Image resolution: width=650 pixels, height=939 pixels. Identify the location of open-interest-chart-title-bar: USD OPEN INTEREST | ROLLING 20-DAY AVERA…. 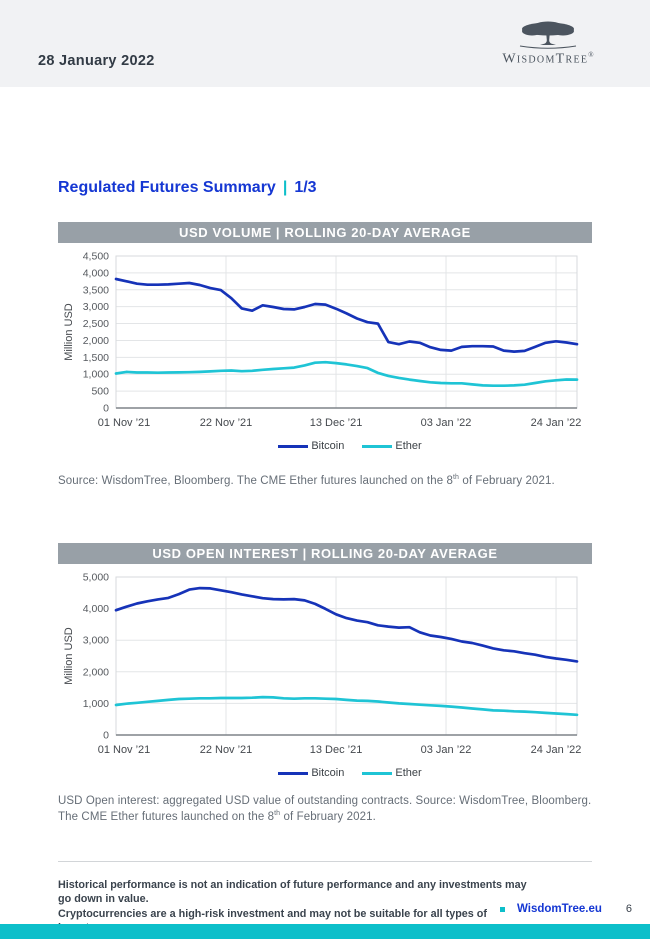
(325, 553).